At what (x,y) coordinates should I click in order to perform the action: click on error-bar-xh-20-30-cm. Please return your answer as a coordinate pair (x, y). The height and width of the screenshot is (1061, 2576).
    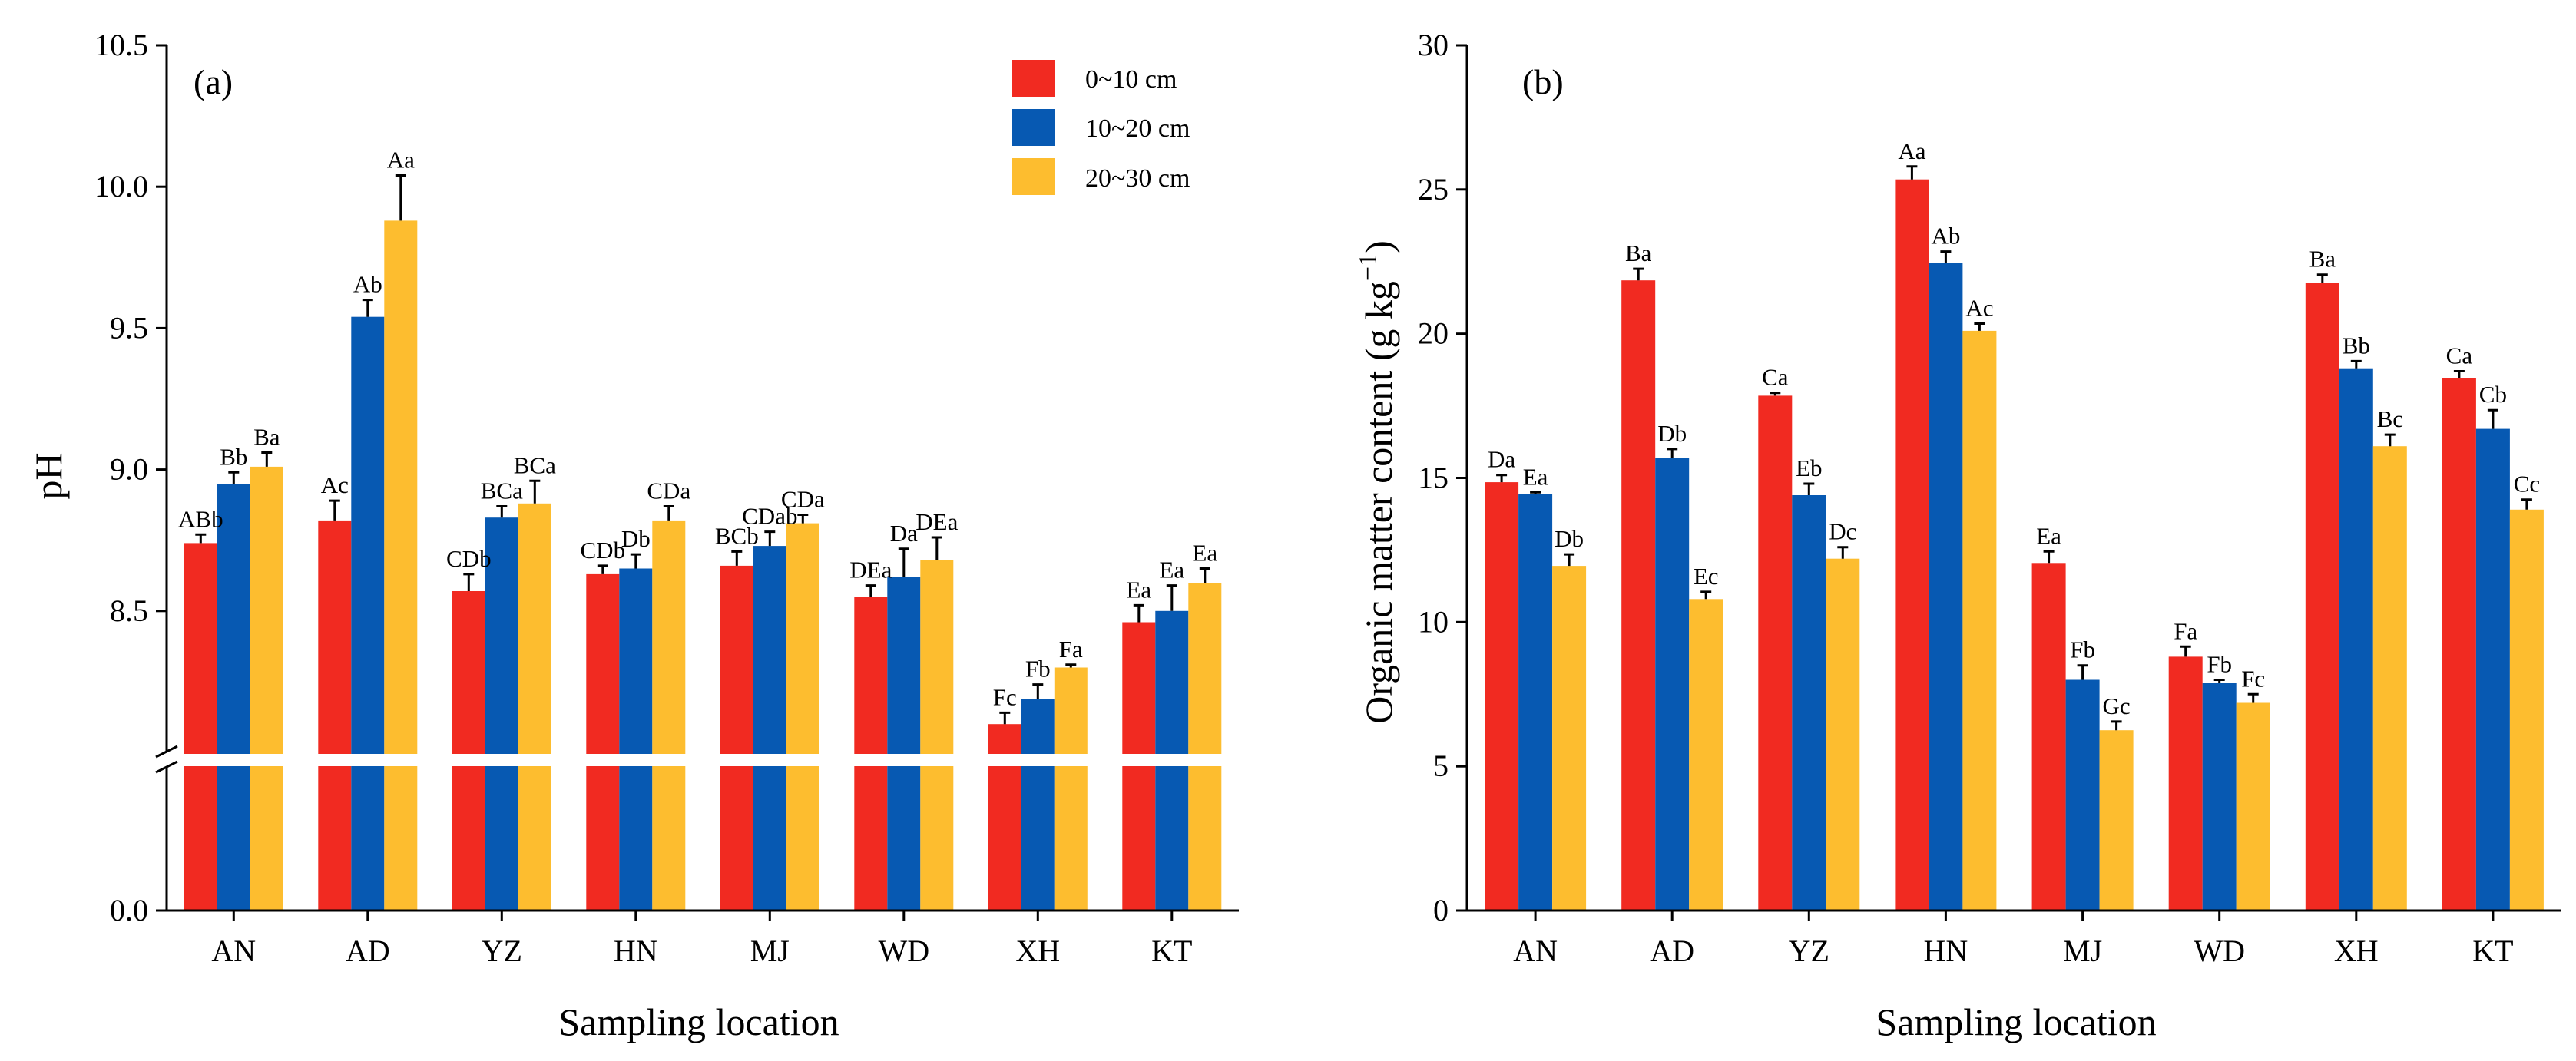
    Looking at the image, I should click on (2390, 440).